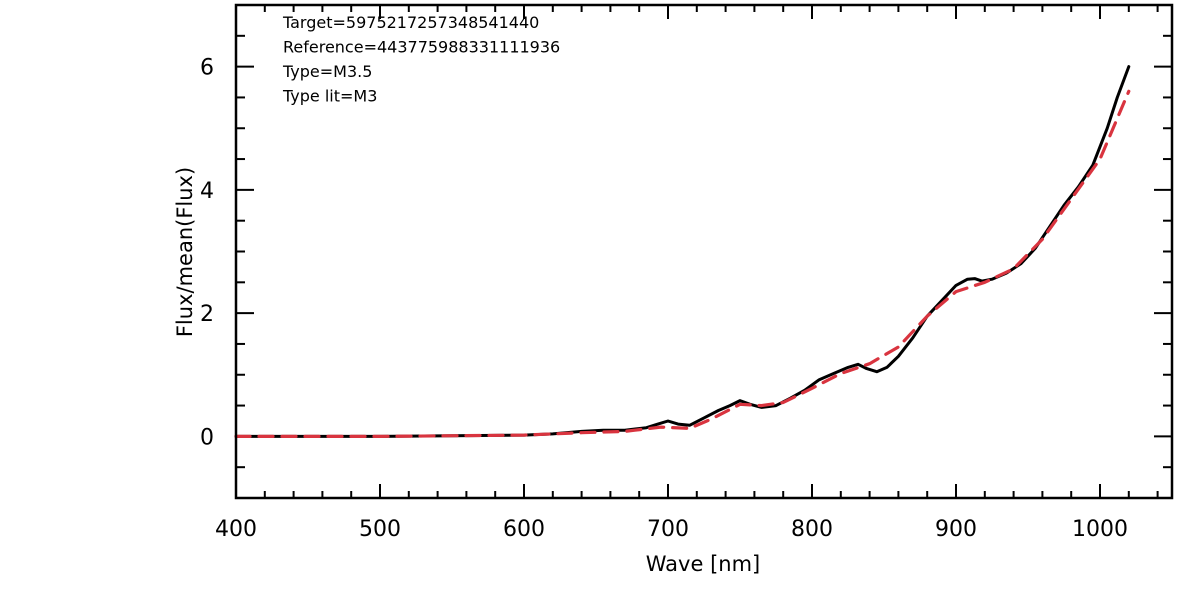  I want to click on annotation-text: Target=5975217257348541440, so click(410, 22).